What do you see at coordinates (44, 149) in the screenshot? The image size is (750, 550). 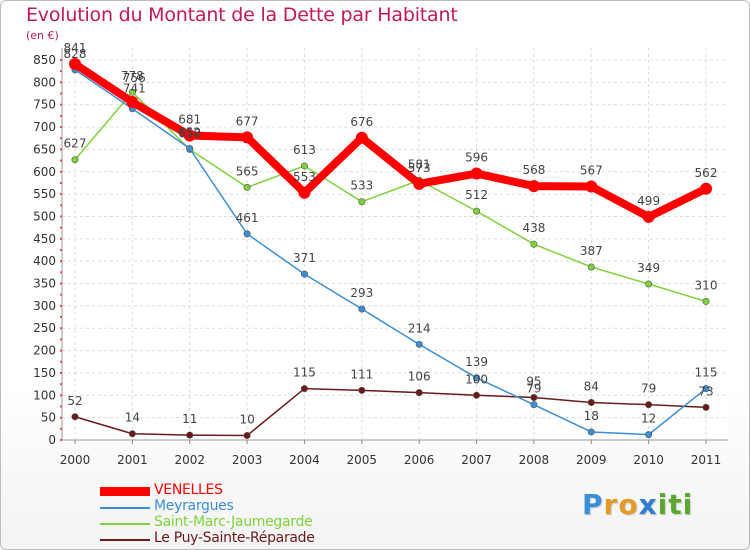 I see `y-tick-label: 650` at bounding box center [44, 149].